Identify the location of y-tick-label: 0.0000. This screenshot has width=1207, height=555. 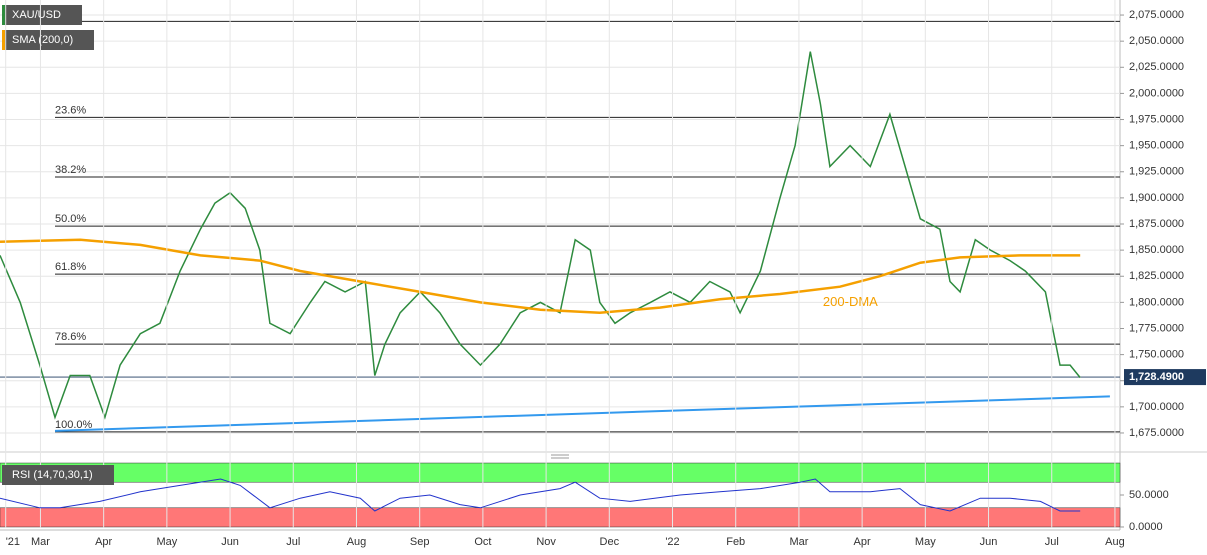
(1146, 527).